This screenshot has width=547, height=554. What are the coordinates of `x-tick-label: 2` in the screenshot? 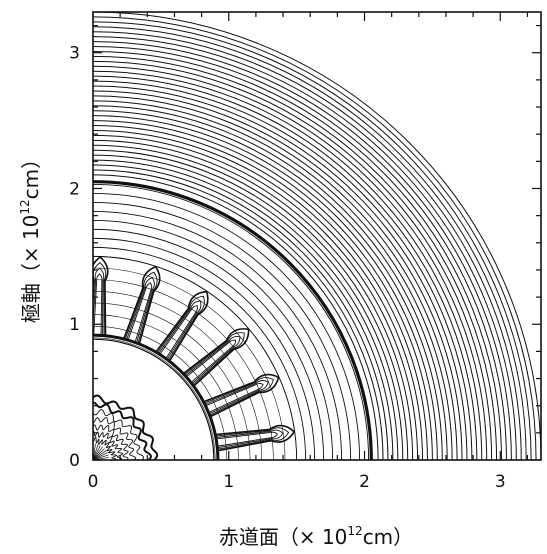 It's located at (364, 482).